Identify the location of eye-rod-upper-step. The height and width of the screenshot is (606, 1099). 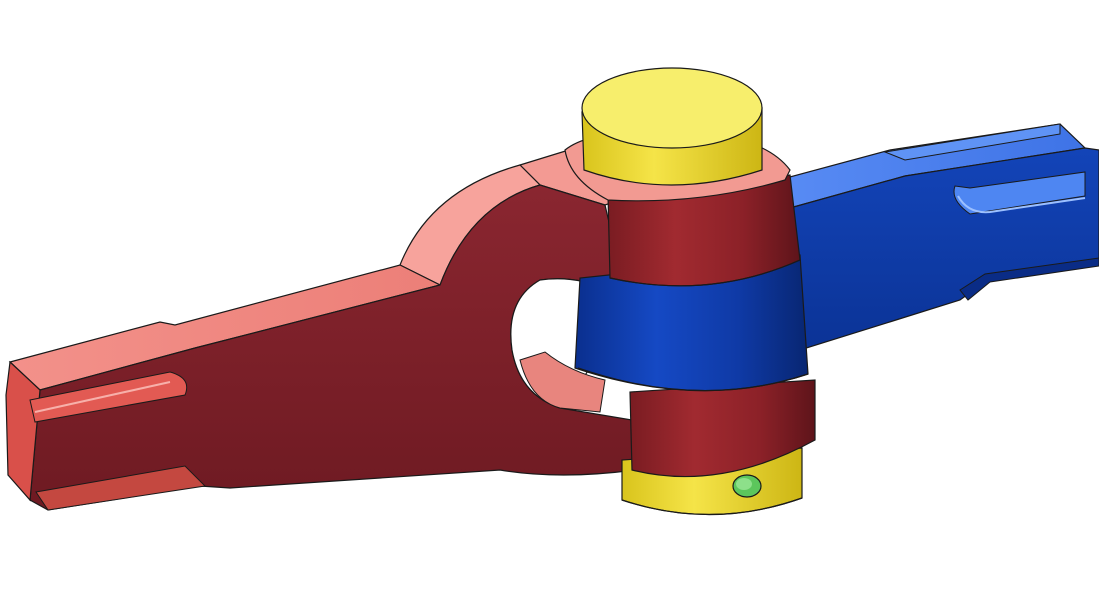
(972, 142).